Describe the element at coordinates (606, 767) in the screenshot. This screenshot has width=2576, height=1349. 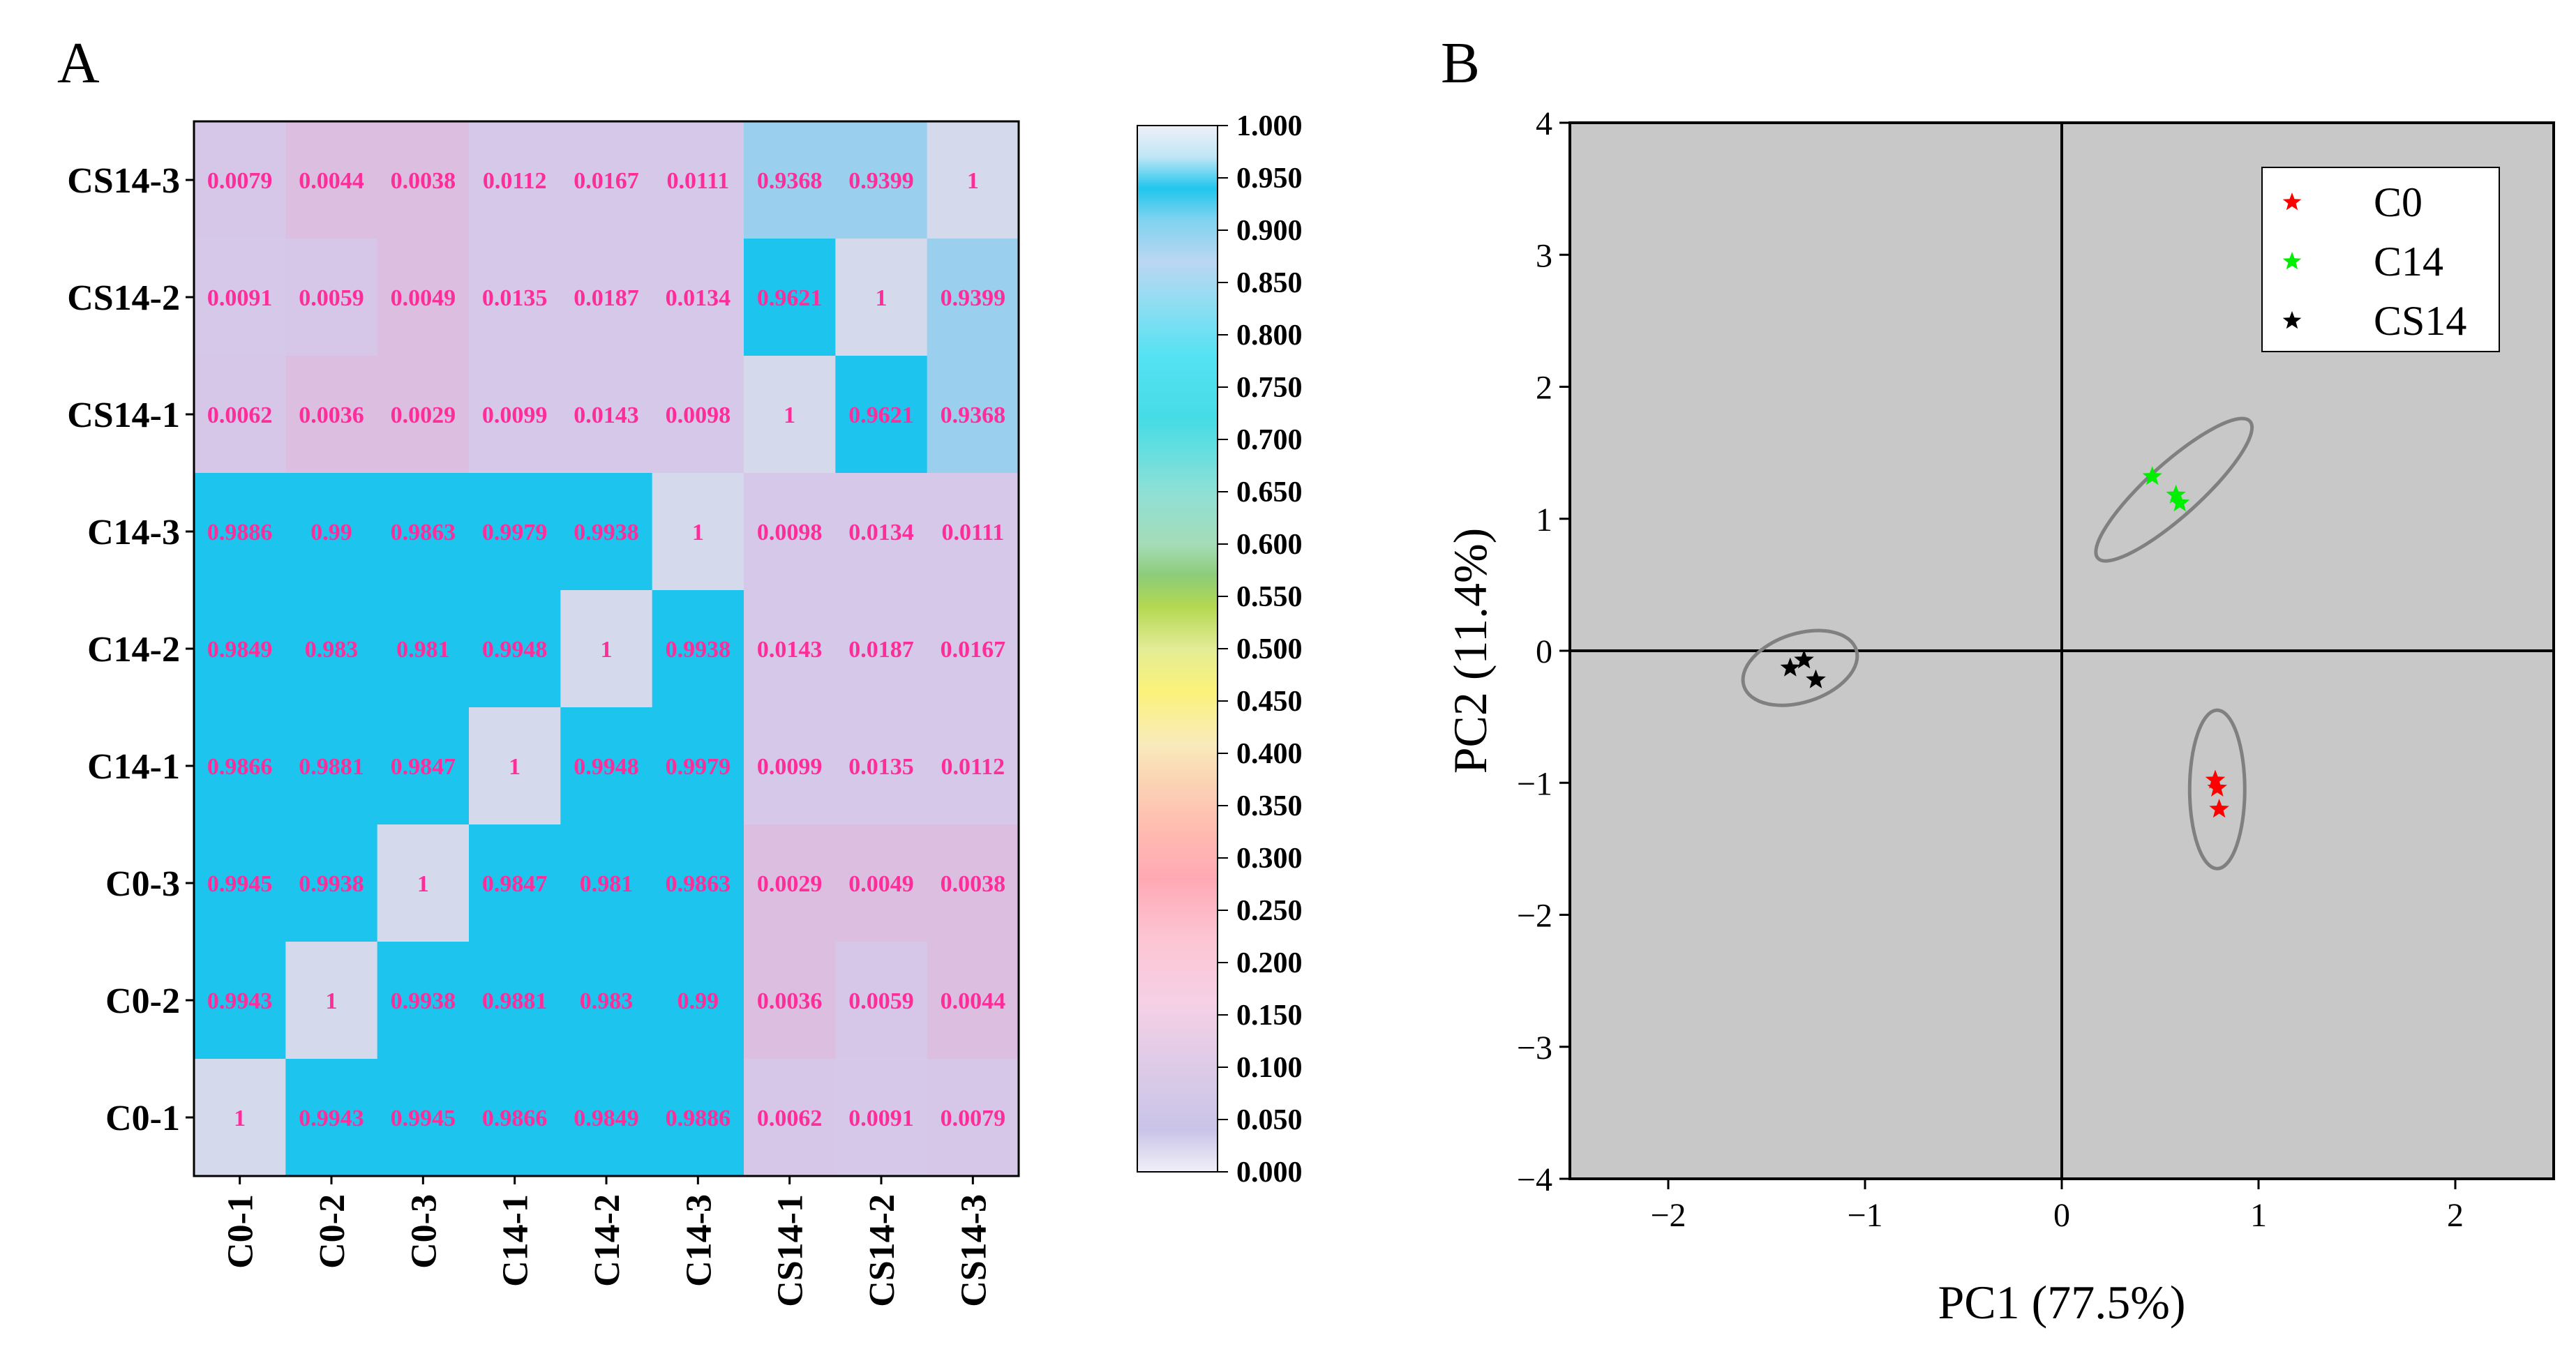
I see `heatmap-cell-value: 0.9948` at that location.